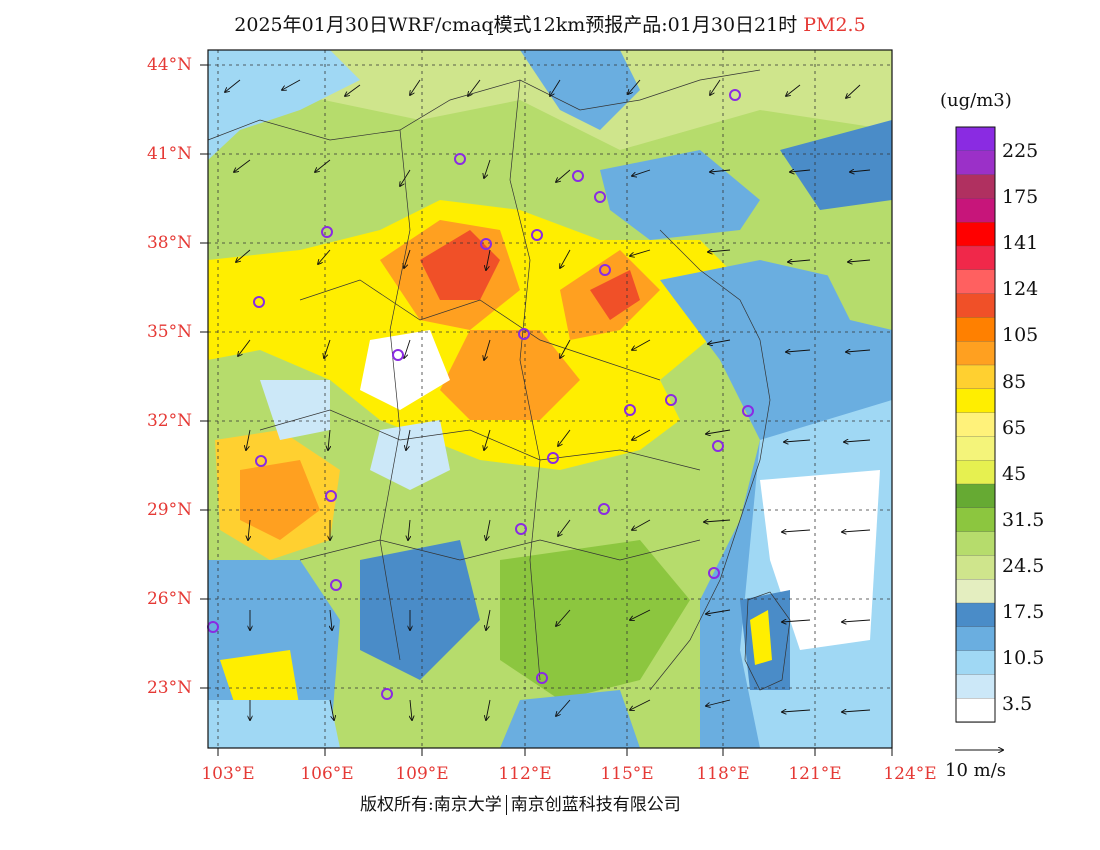 This screenshot has height=850, width=1100. What do you see at coordinates (169, 332) in the screenshot?
I see `lat-label-35: 35°N` at bounding box center [169, 332].